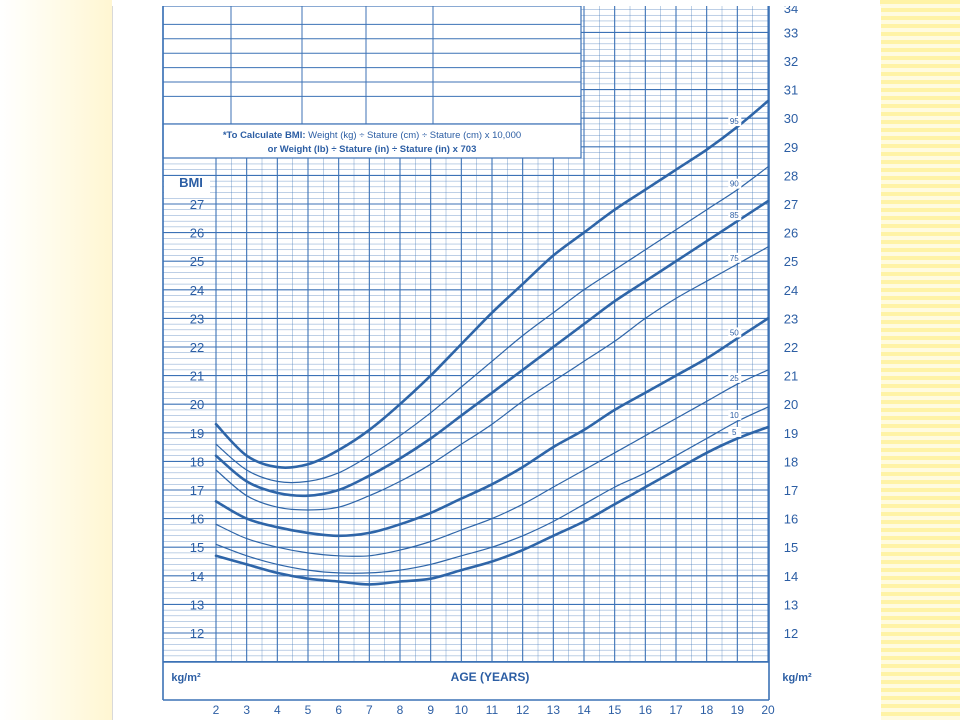 Image resolution: width=960 pixels, height=720 pixels. I want to click on y-tick-label-right: 22, so click(791, 347).